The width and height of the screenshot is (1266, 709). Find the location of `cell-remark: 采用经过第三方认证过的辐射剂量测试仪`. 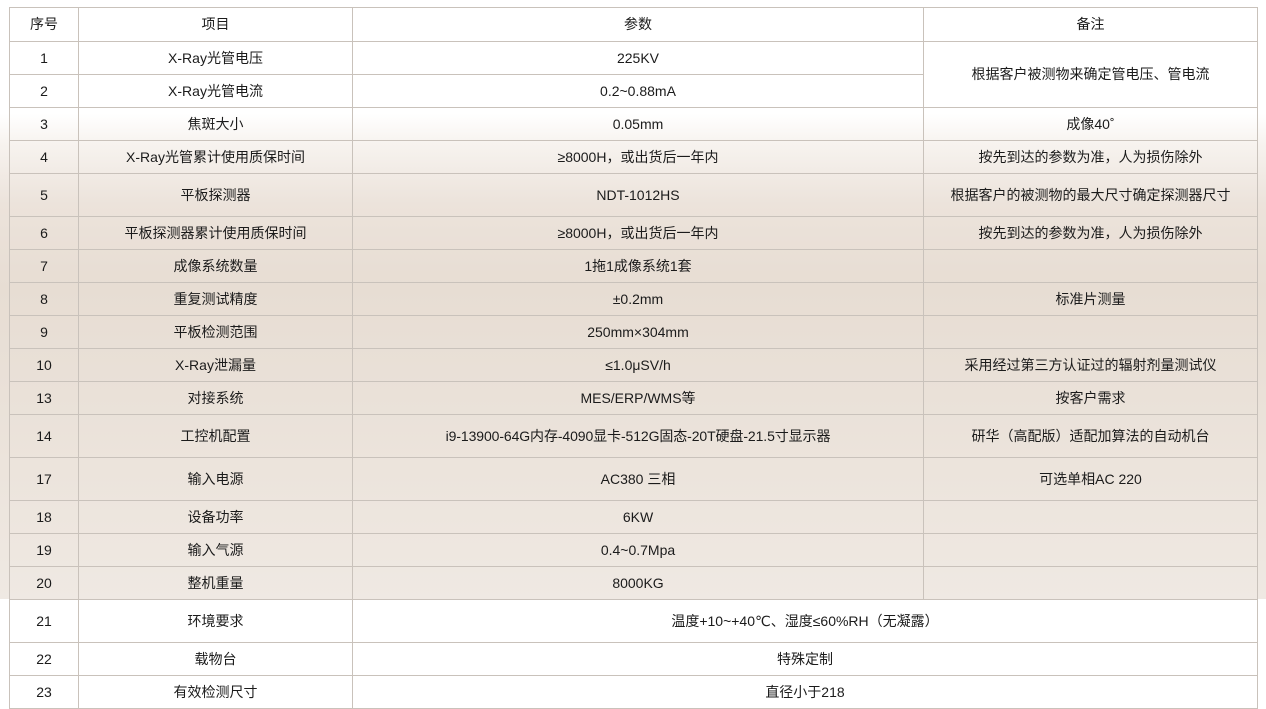

cell-remark: 采用经过第三方认证过的辐射剂量测试仪 is located at coordinates (1090, 365).